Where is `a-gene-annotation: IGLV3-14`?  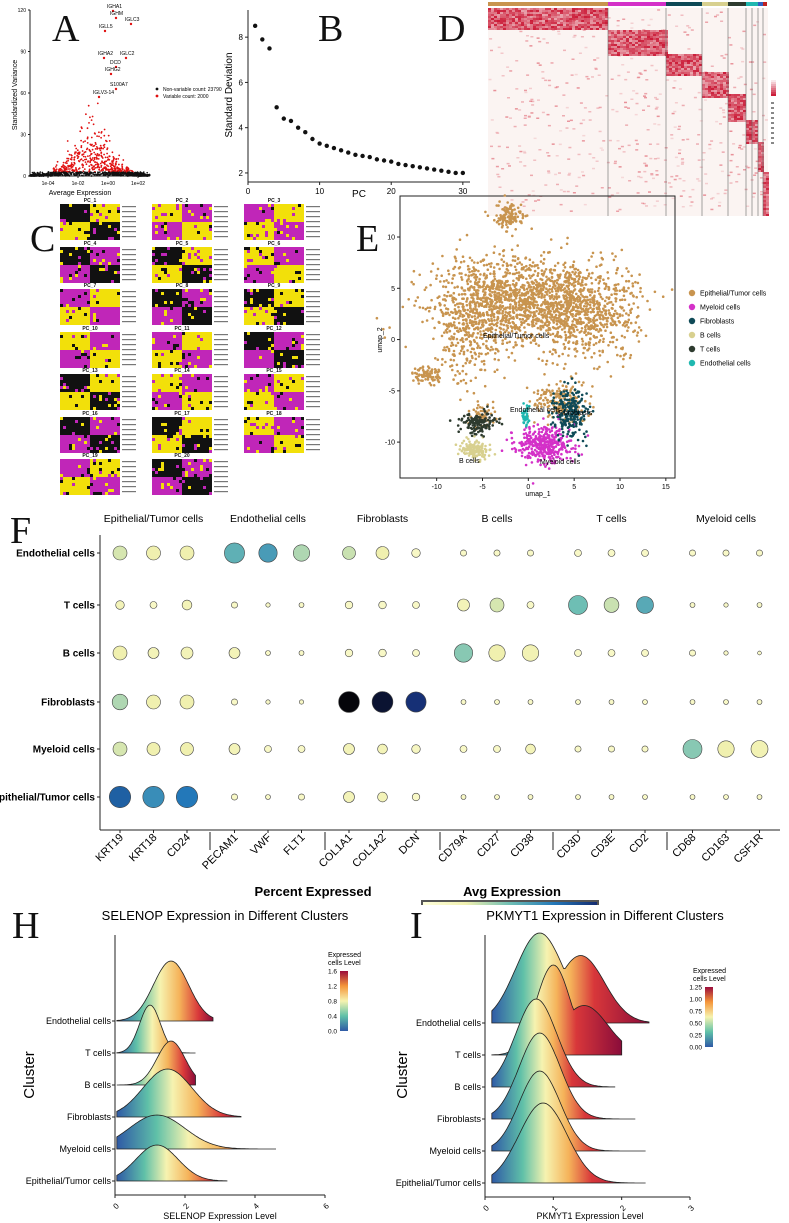
a-gene-annotation: IGLV3-14 is located at coordinates (103, 93).